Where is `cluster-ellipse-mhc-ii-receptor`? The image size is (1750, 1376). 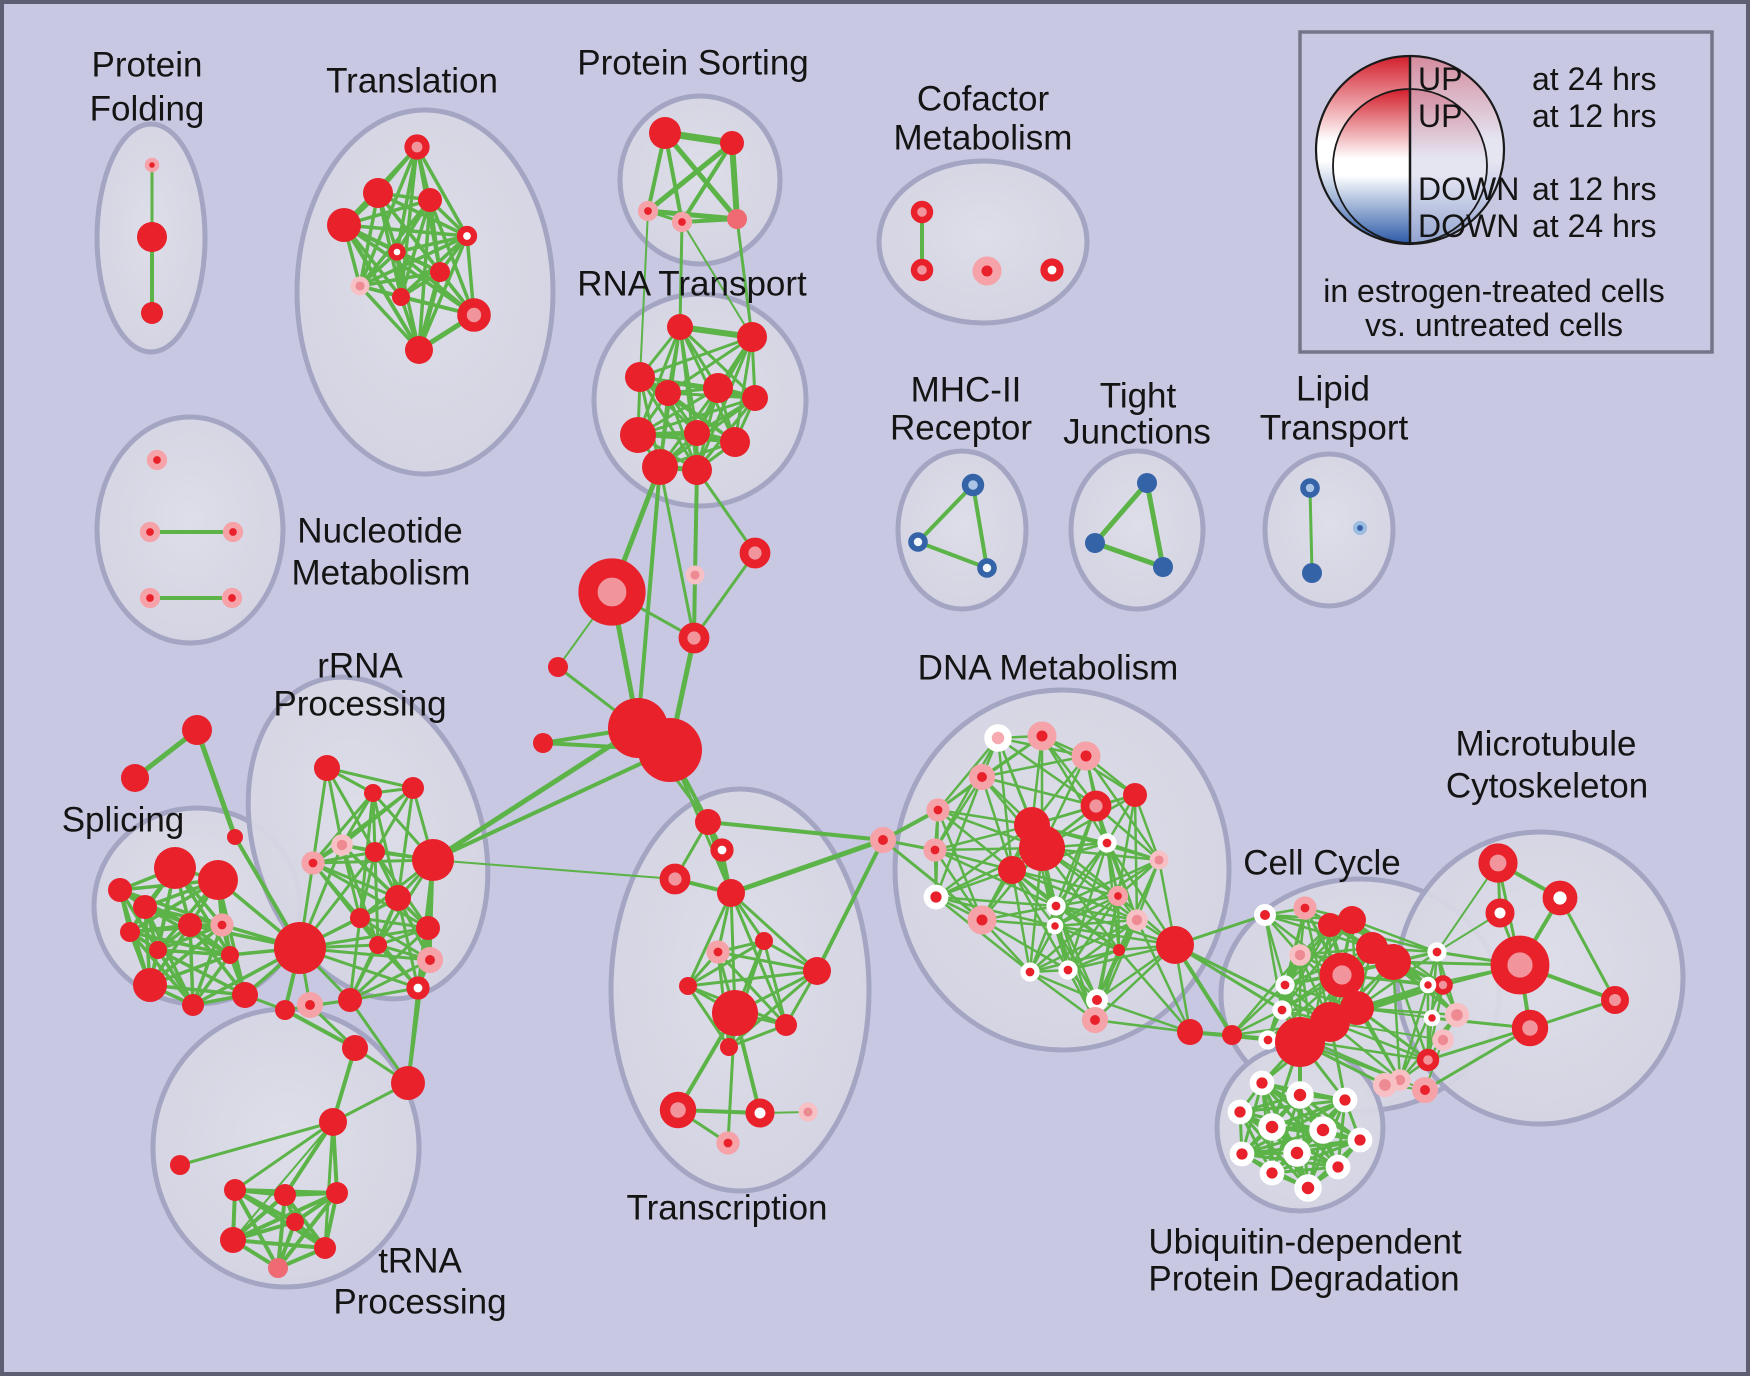 cluster-ellipse-mhc-ii-receptor is located at coordinates (962, 530).